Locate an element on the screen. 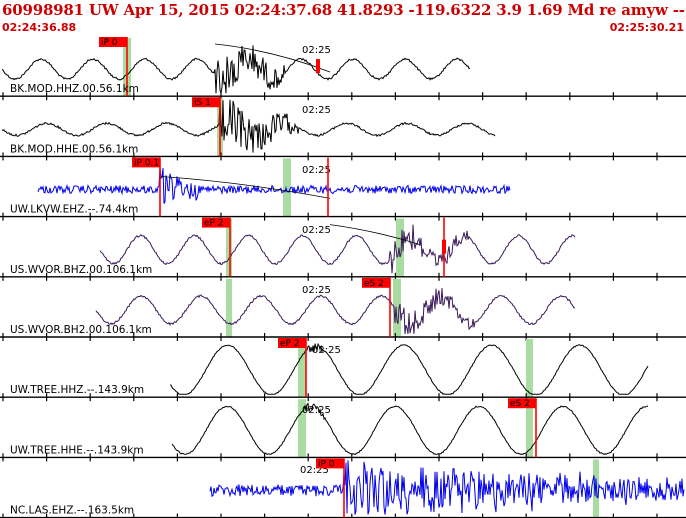 Image resolution: width=686 pixels, height=518 pixels. station-label: US.WVOR.BH2.00.106.1km is located at coordinates (81, 330).